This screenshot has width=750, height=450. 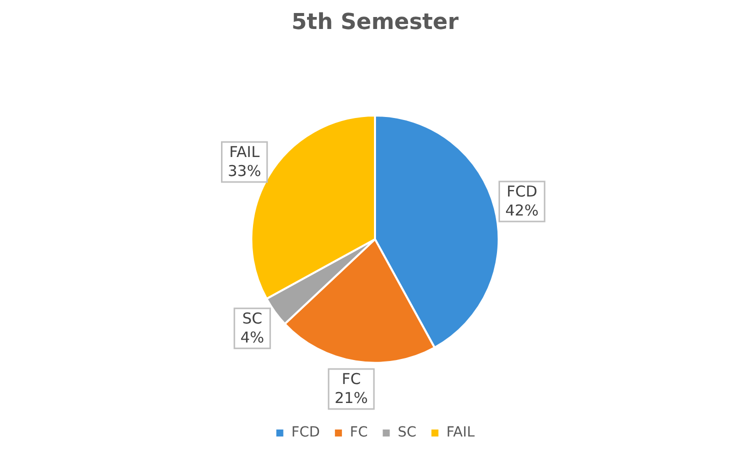 What do you see at coordinates (407, 432) in the screenshot?
I see `legend-label: SC` at bounding box center [407, 432].